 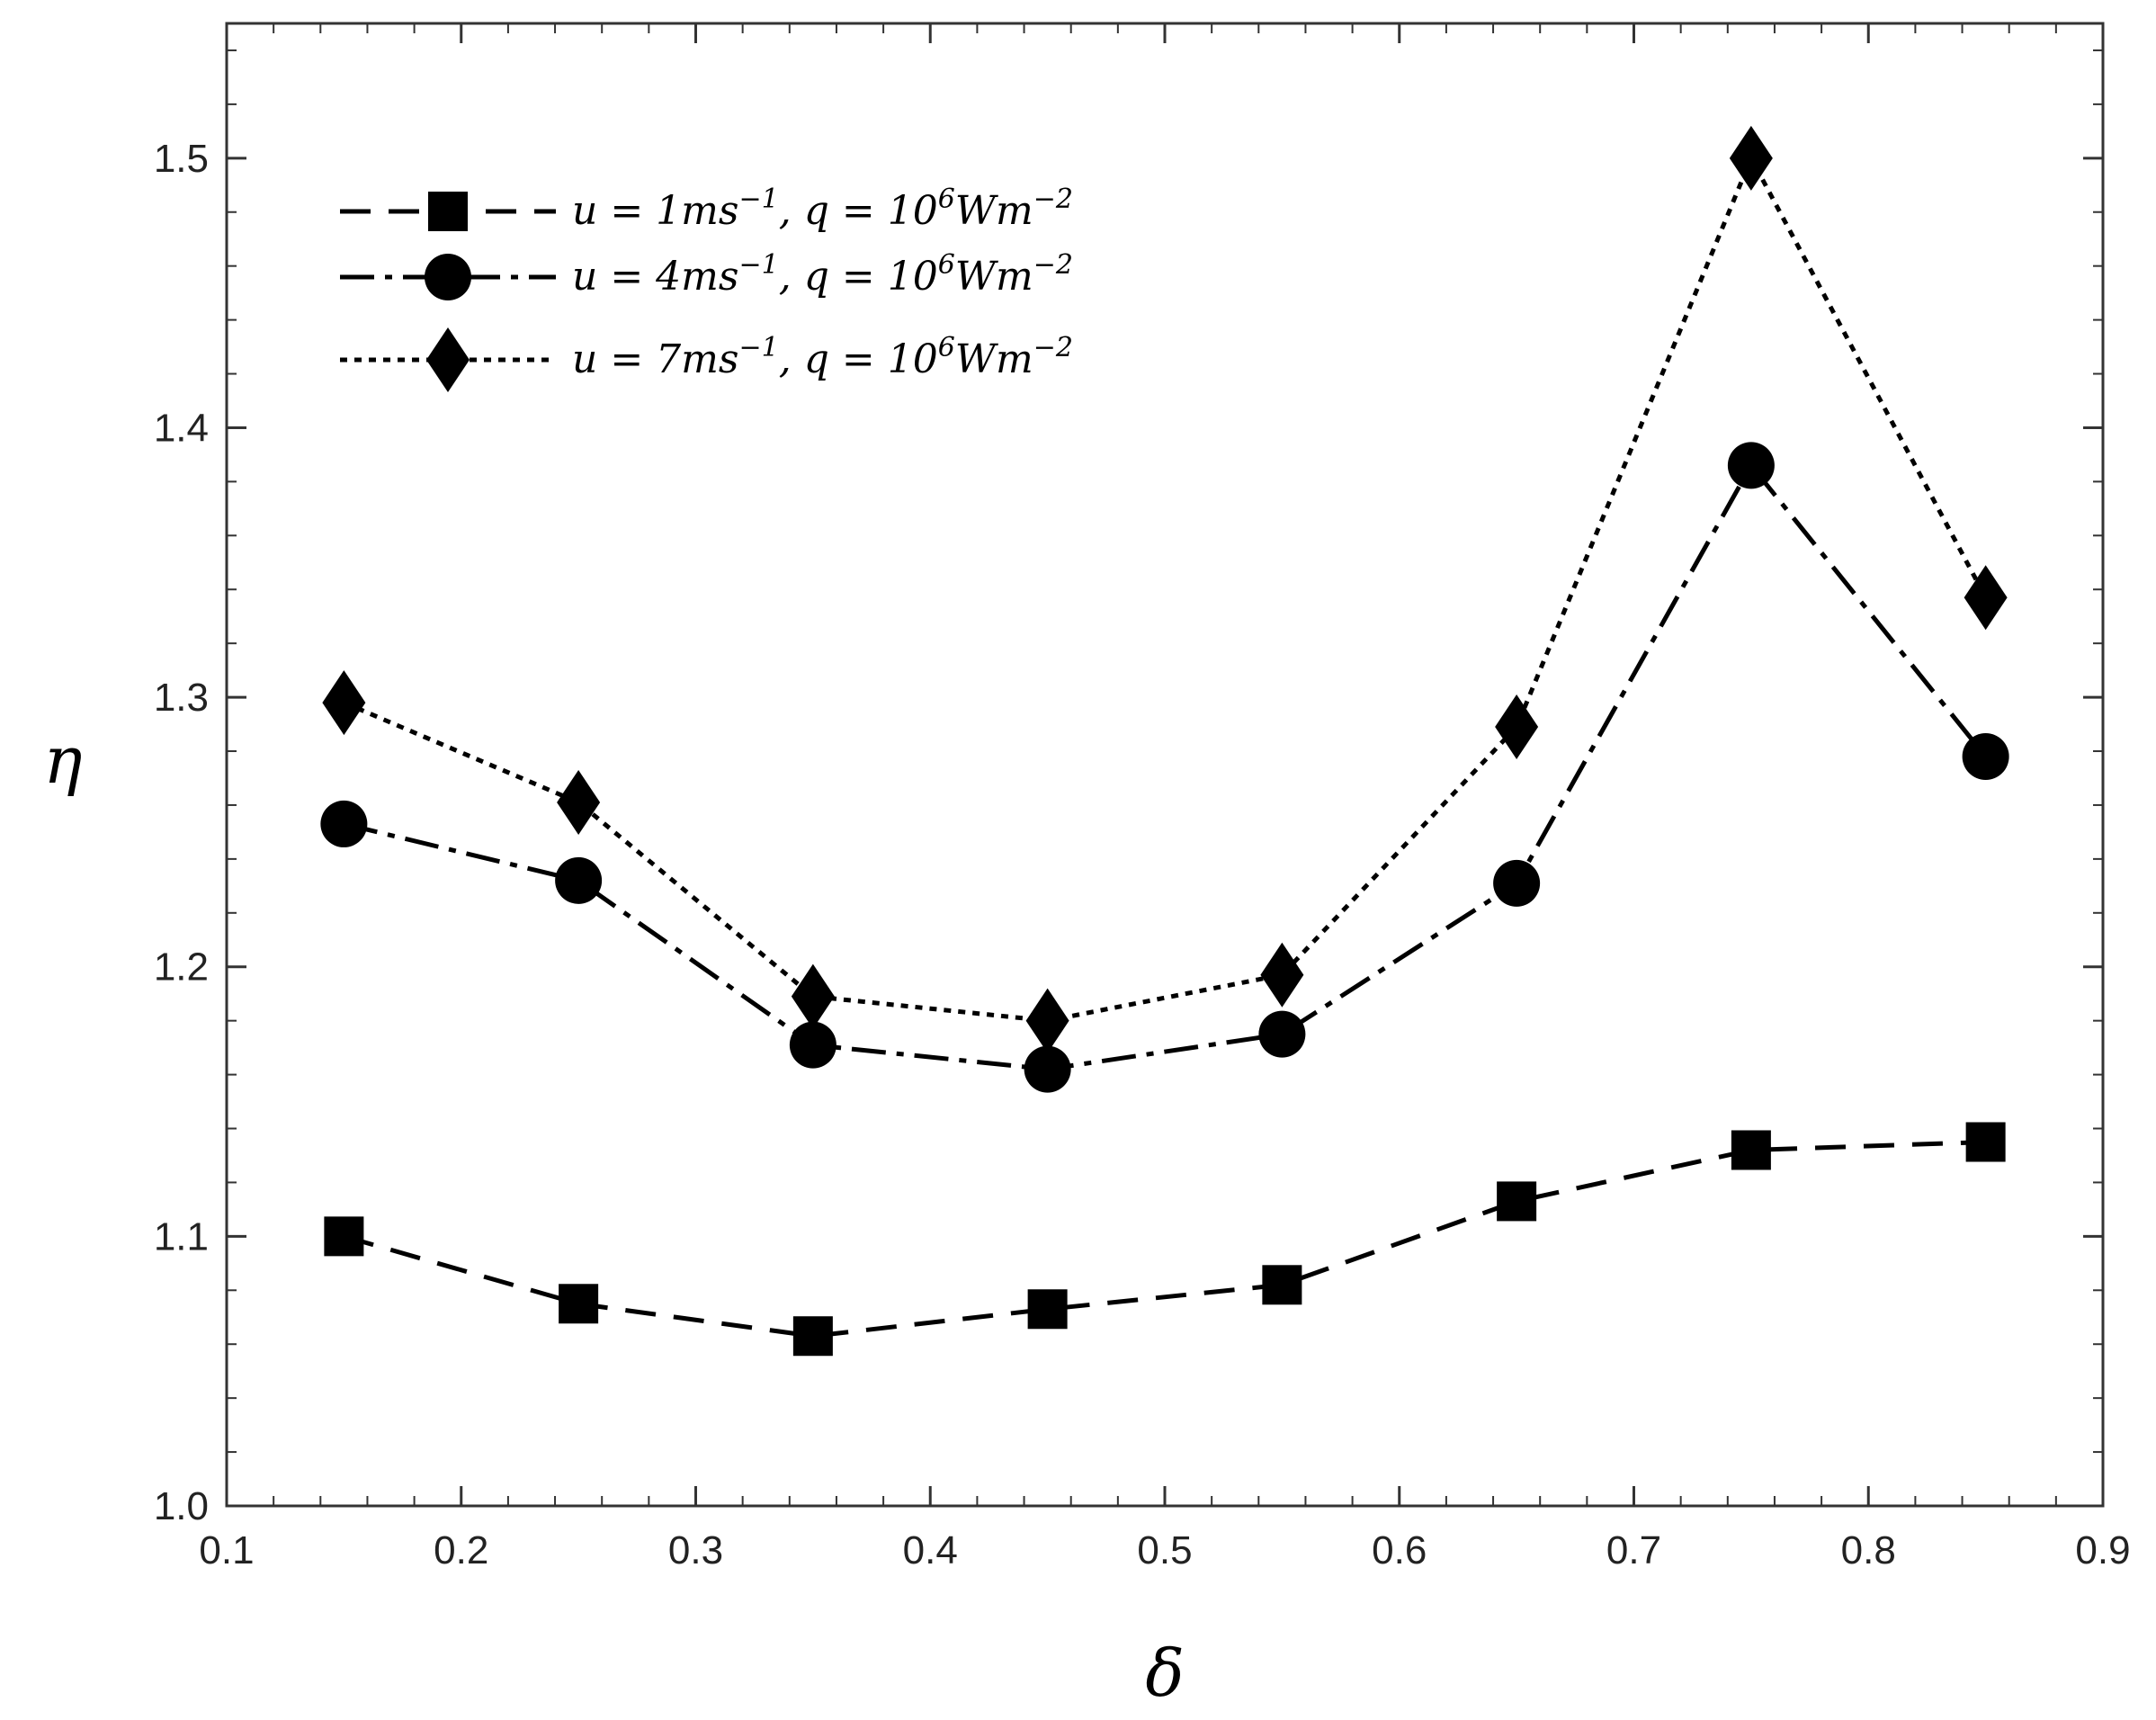 I want to click on x-tick-label: 0.5, so click(x=1164, y=1550).